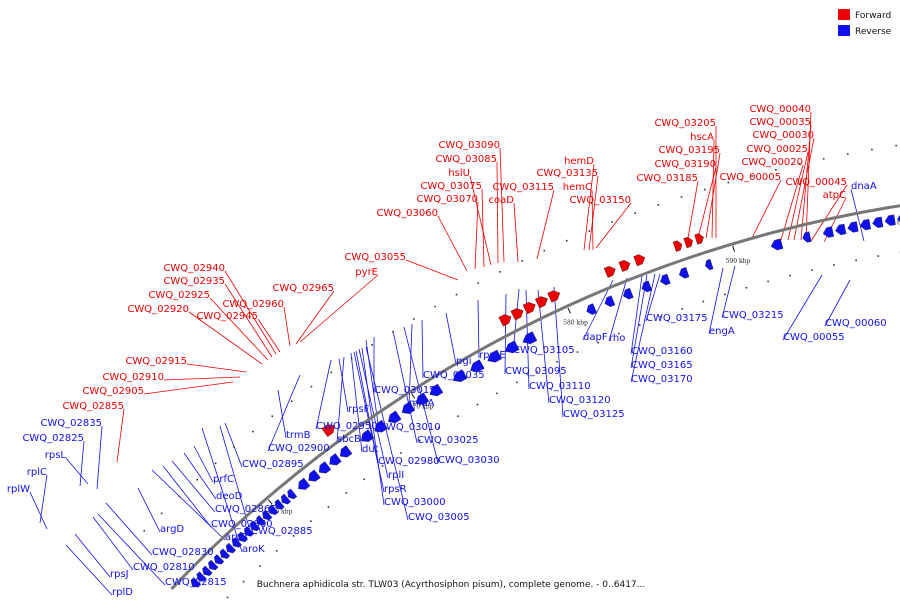 This screenshot has height=600, width=900. I want to click on forward-gene-label: hemC, so click(577, 187).